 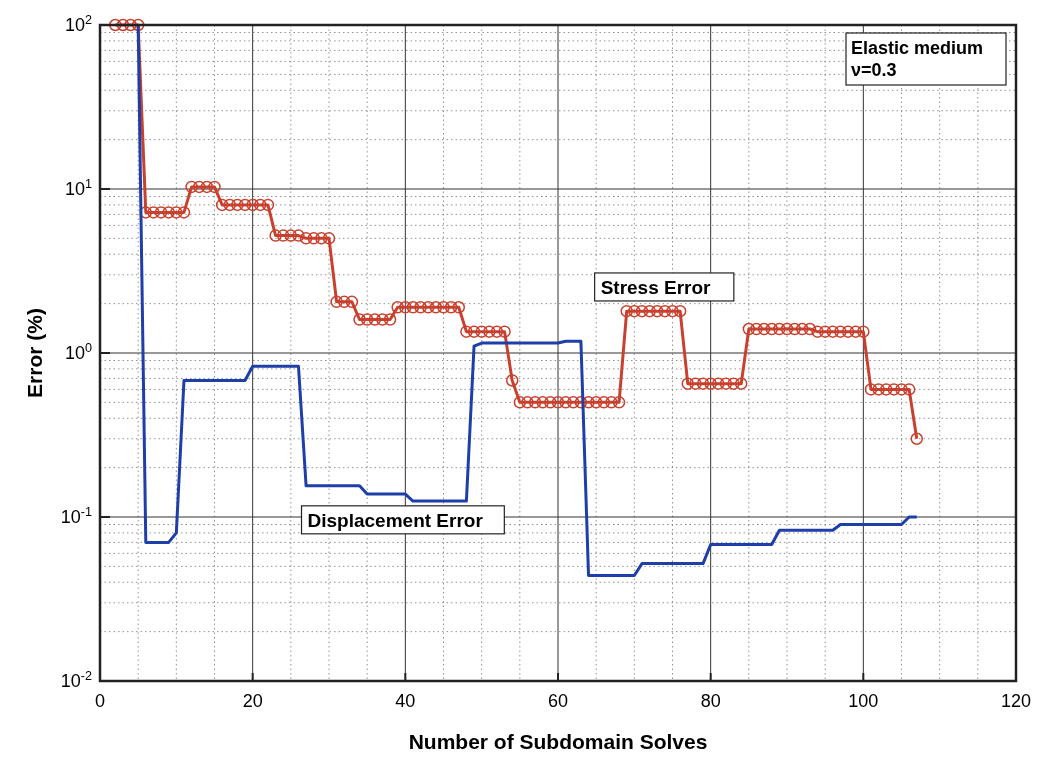 I want to click on y-tick-label: 10$^{1}$, so click(x=78, y=188).